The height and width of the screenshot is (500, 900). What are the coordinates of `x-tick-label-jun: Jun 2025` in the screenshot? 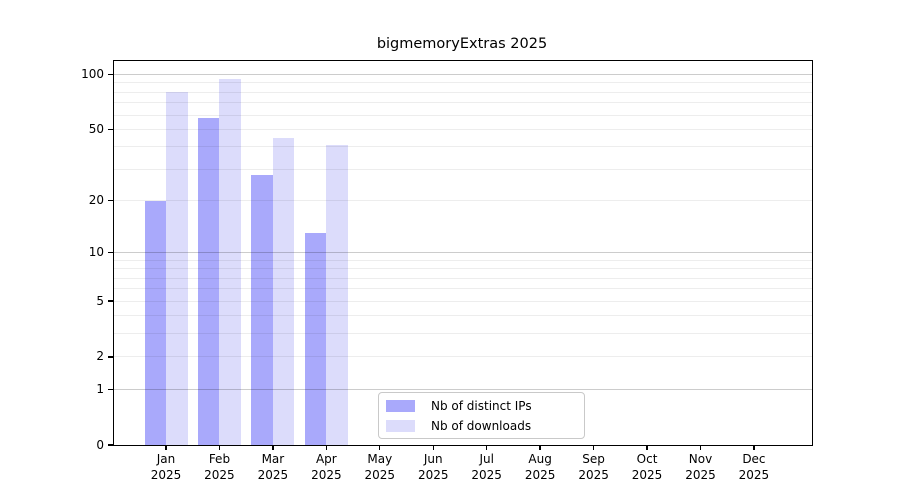 It's located at (433, 467).